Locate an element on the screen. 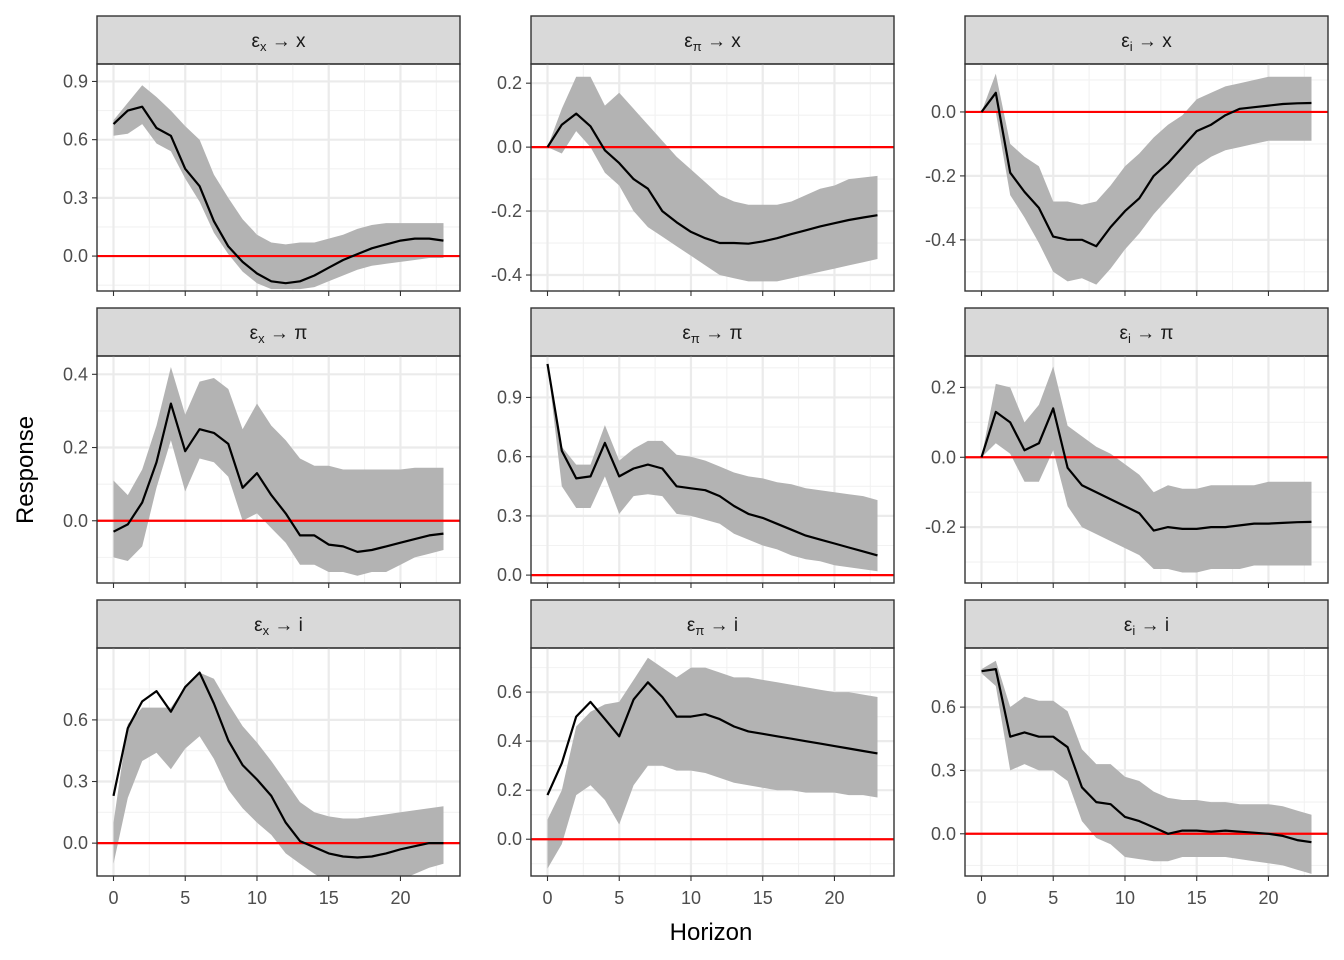  facet-panel: εi → i 0.0 0.3 0.6 0 5 10 15 20 is located at coordinates (1130, 753).